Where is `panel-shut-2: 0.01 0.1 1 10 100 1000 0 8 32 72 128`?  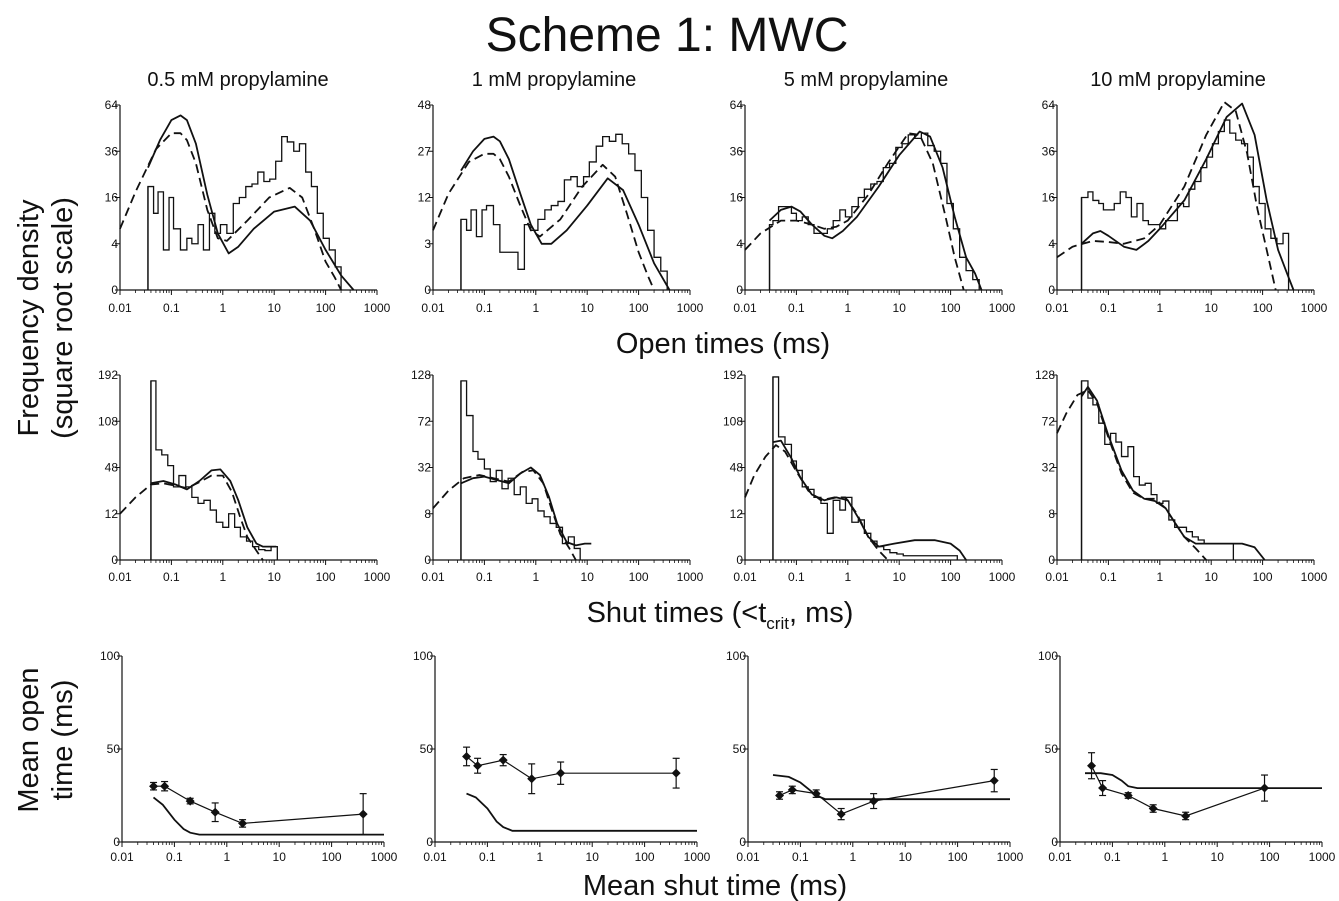 panel-shut-2: 0.01 0.1 1 10 100 1000 0 8 32 72 128 is located at coordinates (557, 476).